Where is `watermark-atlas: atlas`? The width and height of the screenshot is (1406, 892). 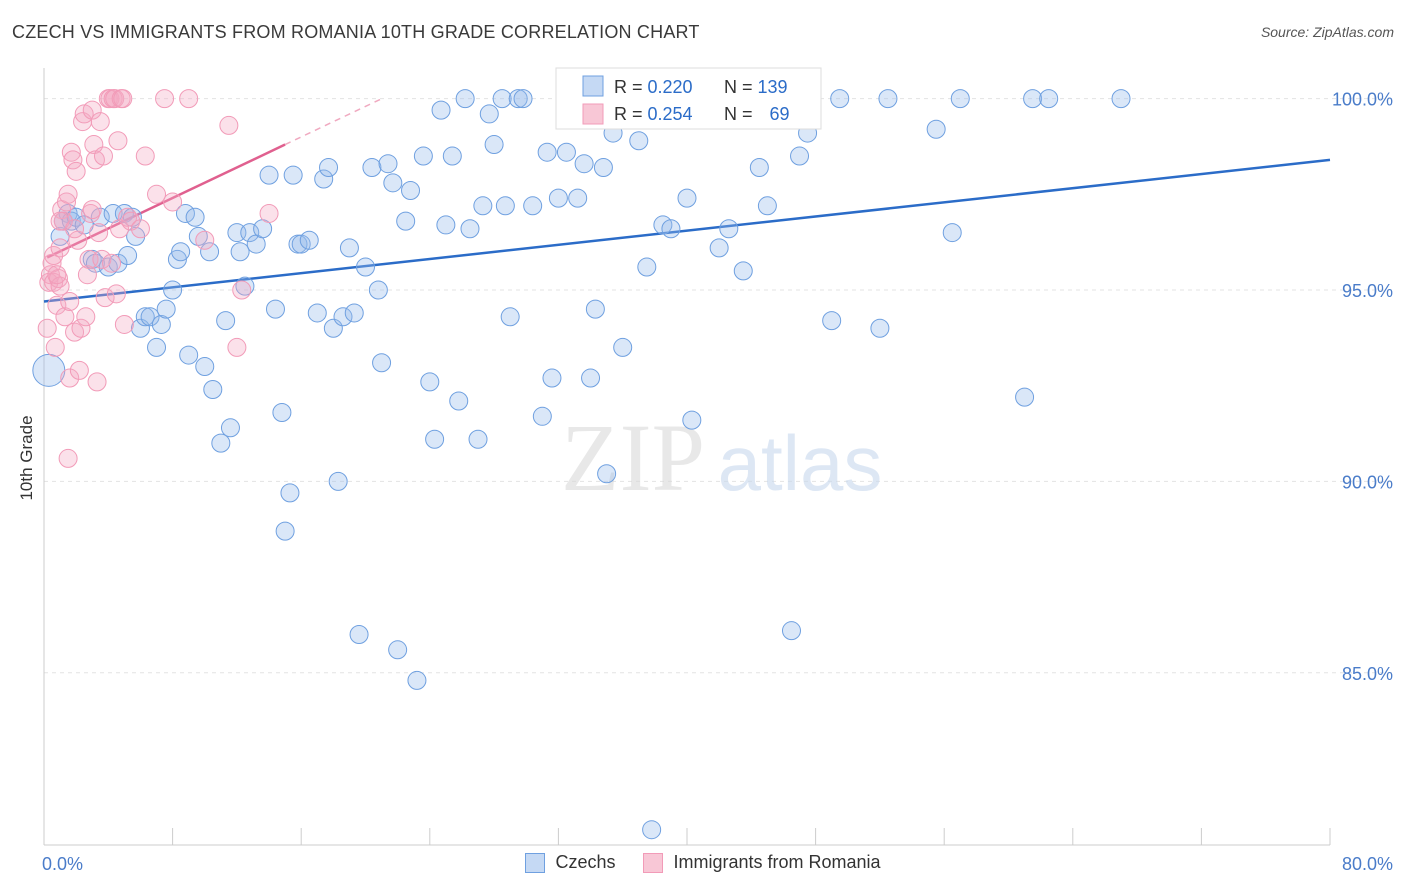 watermark-atlas: atlas is located at coordinates (800, 463).